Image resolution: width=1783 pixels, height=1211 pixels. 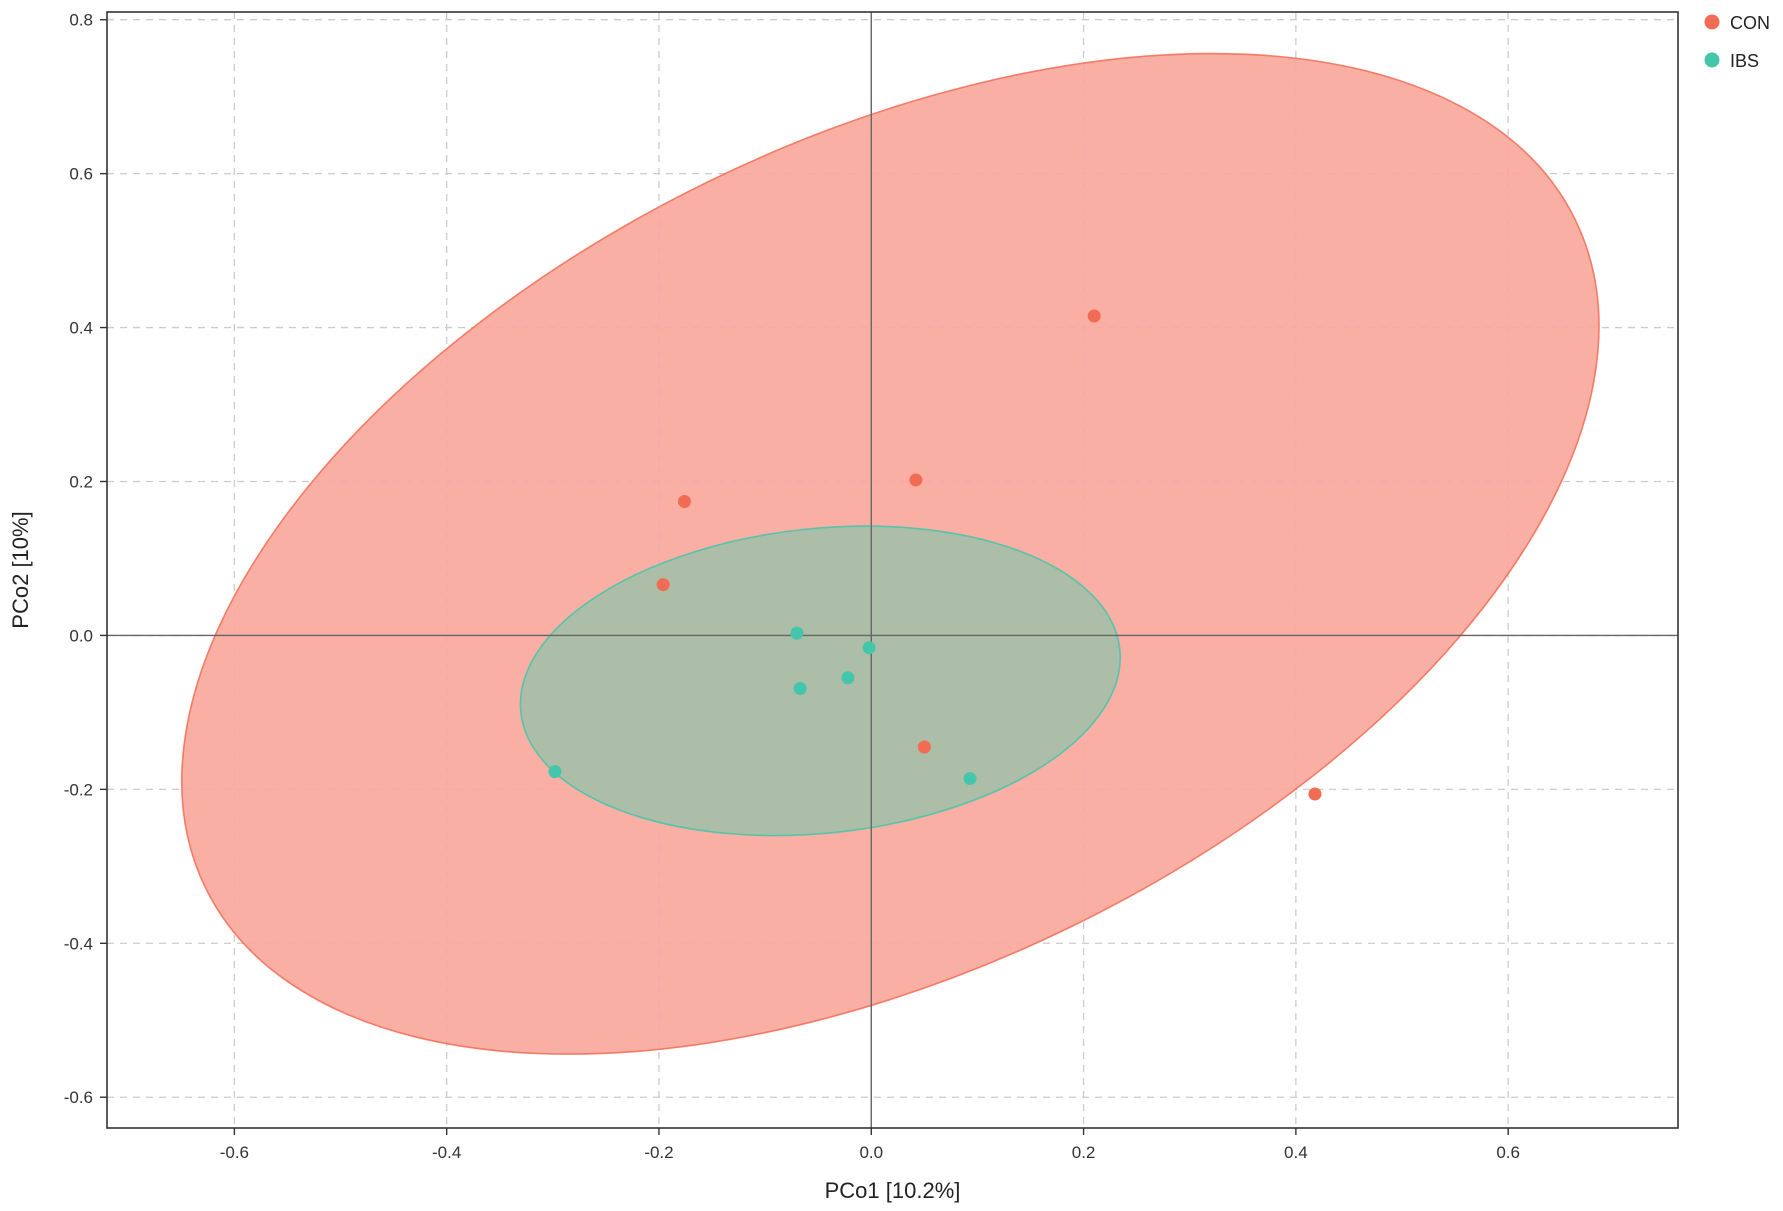 What do you see at coordinates (658, 1152) in the screenshot?
I see `x-tick-label-2: -0.2` at bounding box center [658, 1152].